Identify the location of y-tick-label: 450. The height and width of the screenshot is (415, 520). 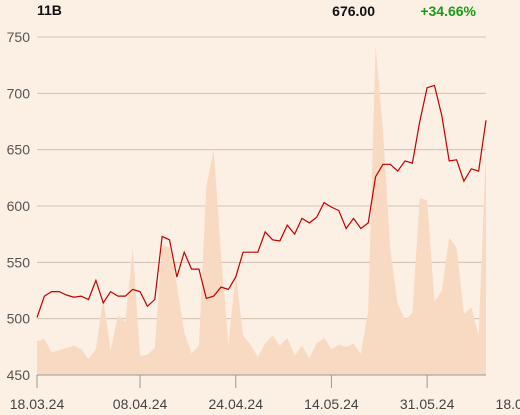
(19, 375).